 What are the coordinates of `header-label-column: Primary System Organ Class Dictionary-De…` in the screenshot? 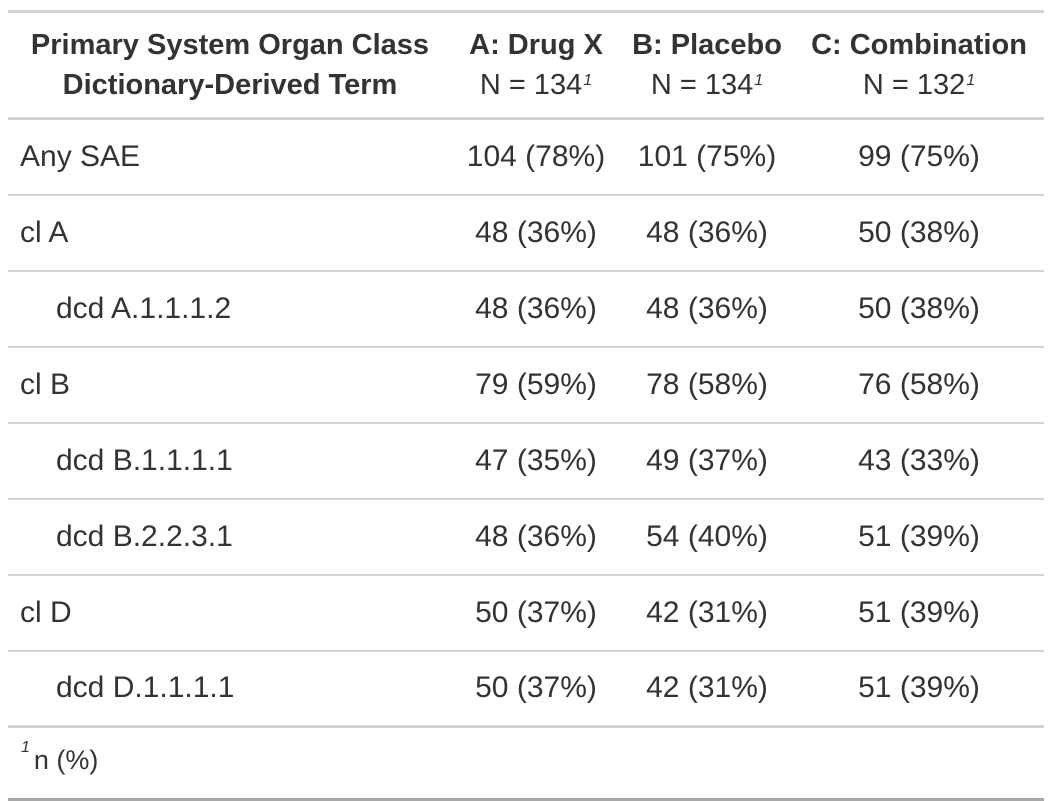 It's located at (230, 65).